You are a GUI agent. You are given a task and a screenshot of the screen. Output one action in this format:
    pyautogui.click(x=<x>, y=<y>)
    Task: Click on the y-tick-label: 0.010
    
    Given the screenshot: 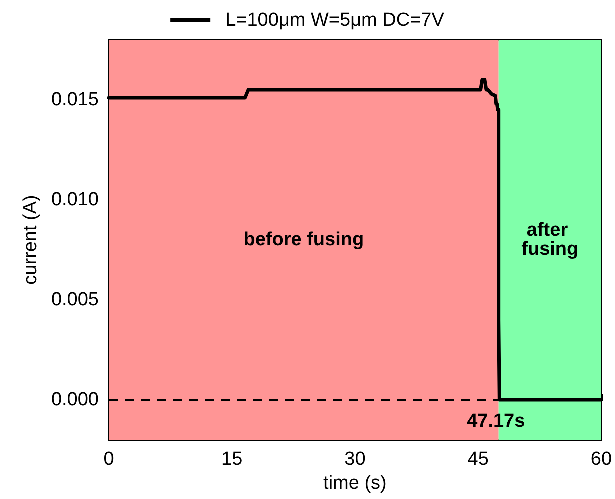 What is the action you would take?
    pyautogui.click(x=75, y=200)
    